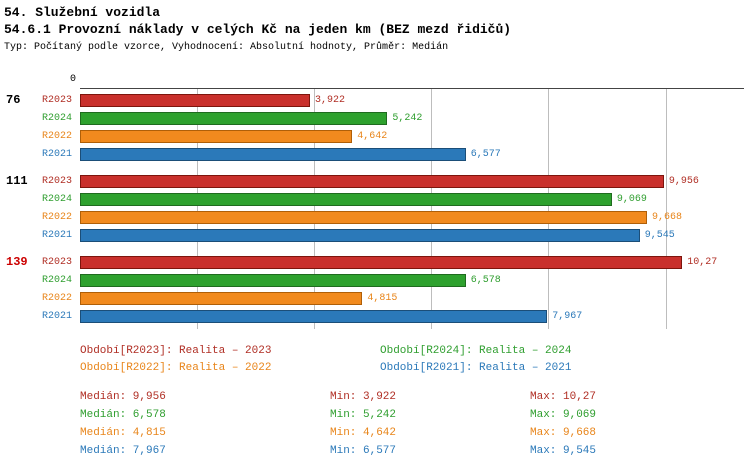 This screenshot has height=476, width=750. I want to click on group-label: 139, so click(17, 262).